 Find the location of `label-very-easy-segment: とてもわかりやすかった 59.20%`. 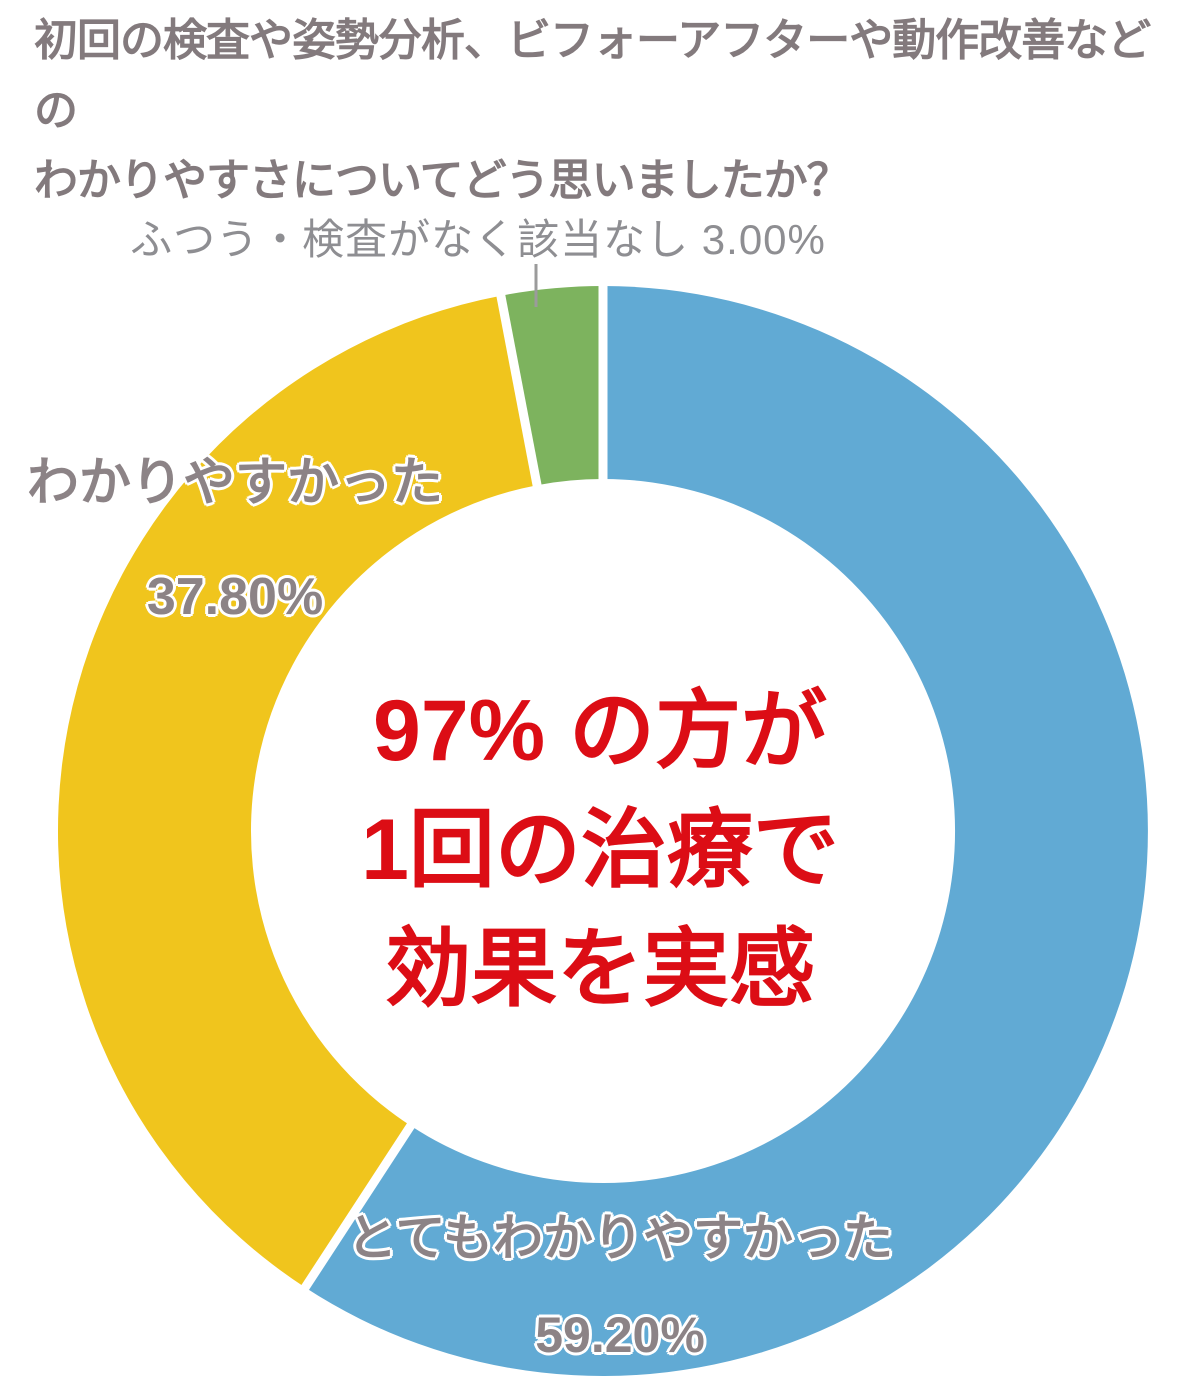

label-very-easy-segment: とてもわかりやすかった 59.20% is located at coordinates (620, 1287).